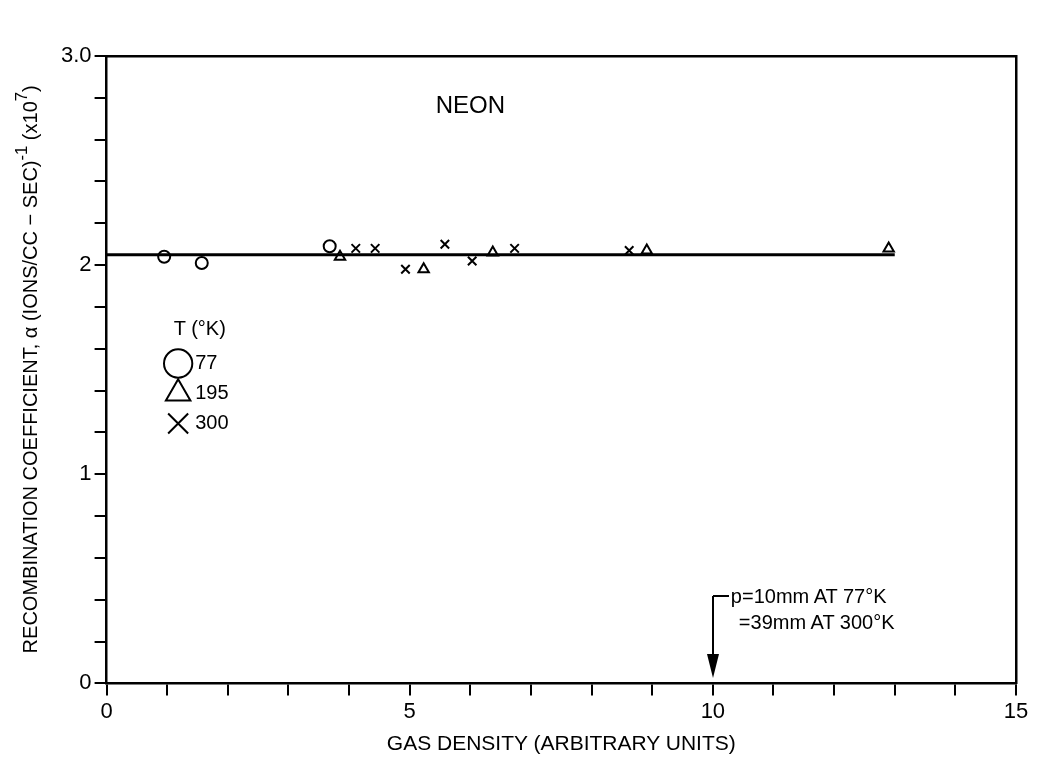 The width and height of the screenshot is (1062, 779). What do you see at coordinates (812, 610) in the screenshot?
I see `annotation: p=10mm AT 77°K =39mm AT 300°K` at bounding box center [812, 610].